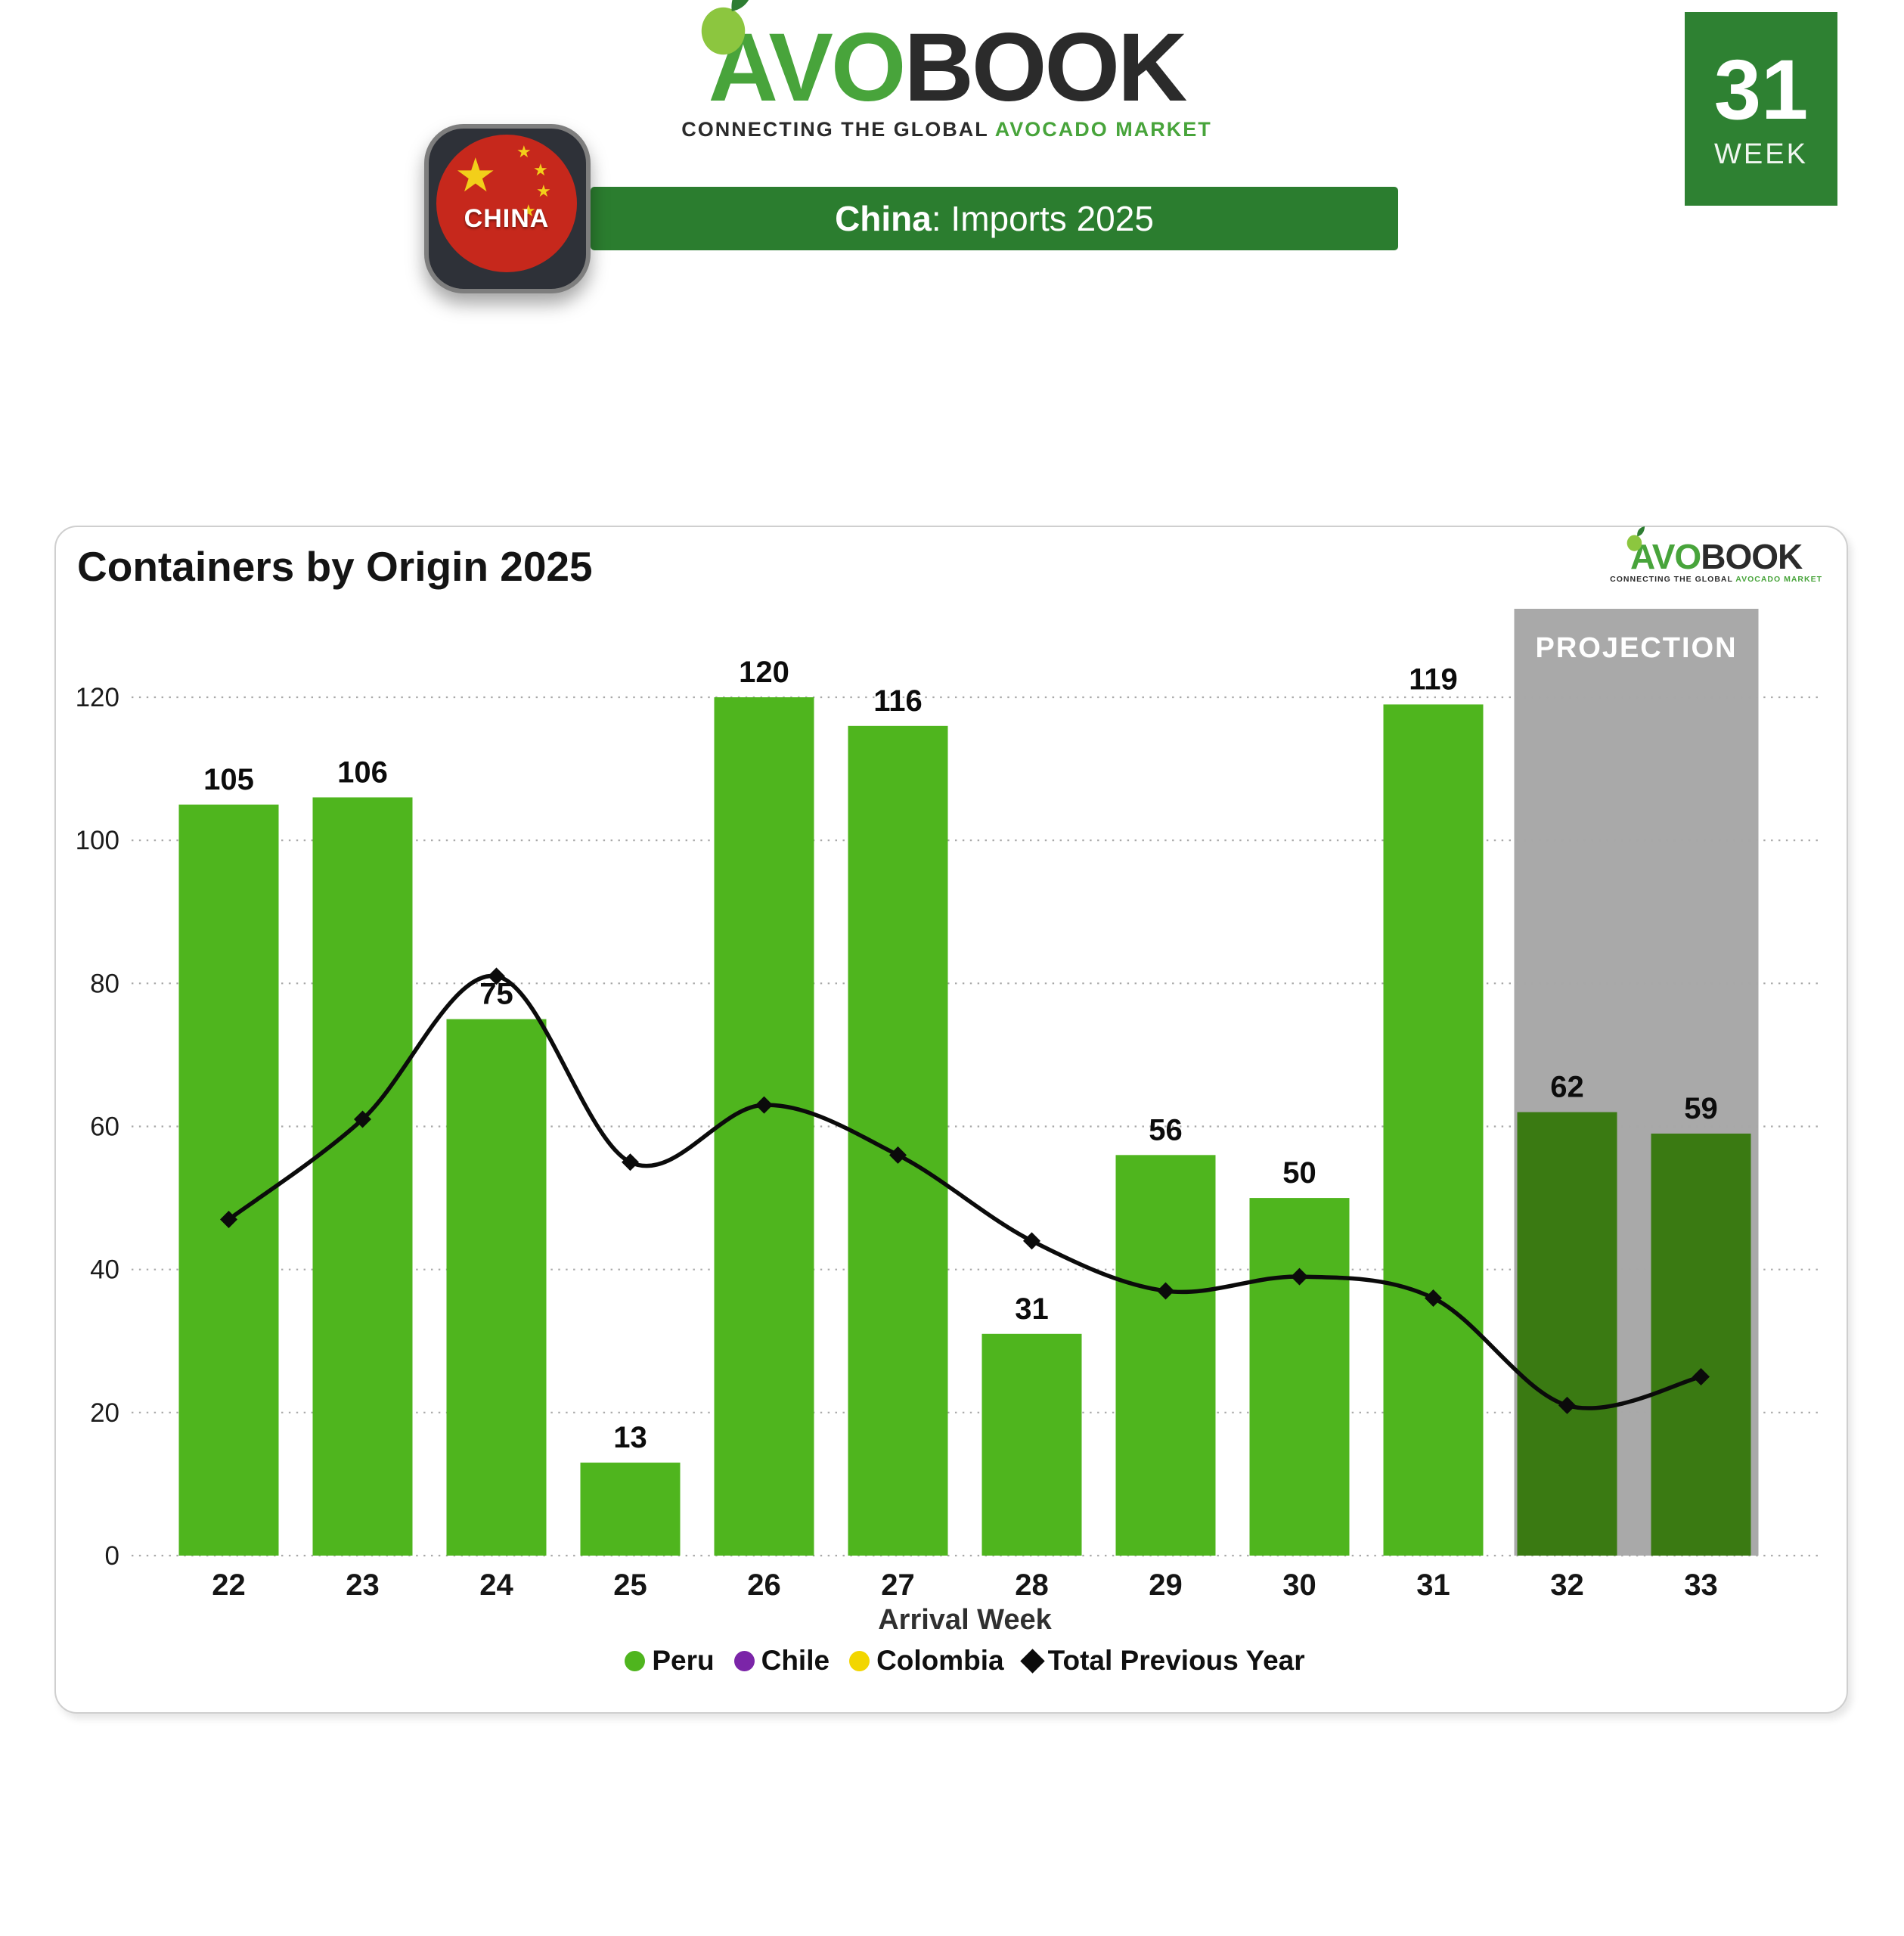  Describe the element at coordinates (683, 1661) in the screenshot. I see `legend-label: Peru` at that location.